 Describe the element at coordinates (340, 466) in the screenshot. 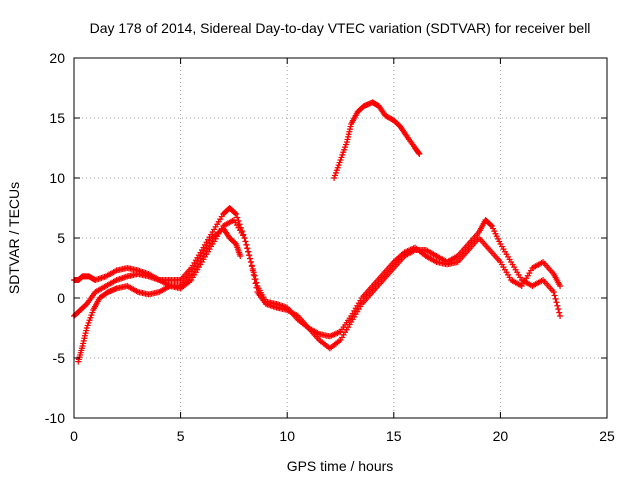

I see `x-axis-label: GPS time / hours` at that location.